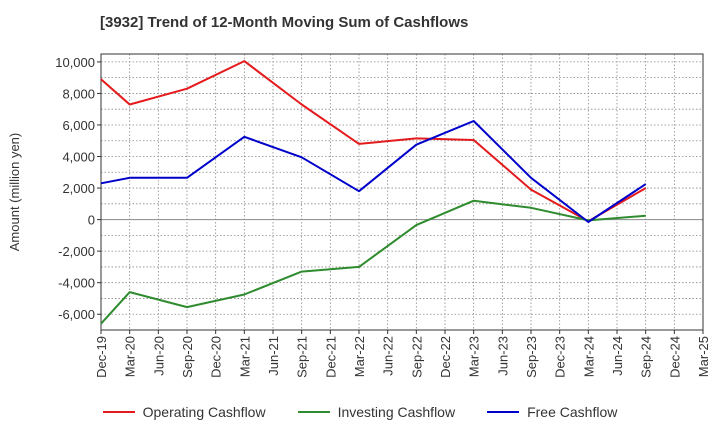 This screenshot has height=440, width=720. I want to click on x-tick-label: Mar-24, so click(588, 356).